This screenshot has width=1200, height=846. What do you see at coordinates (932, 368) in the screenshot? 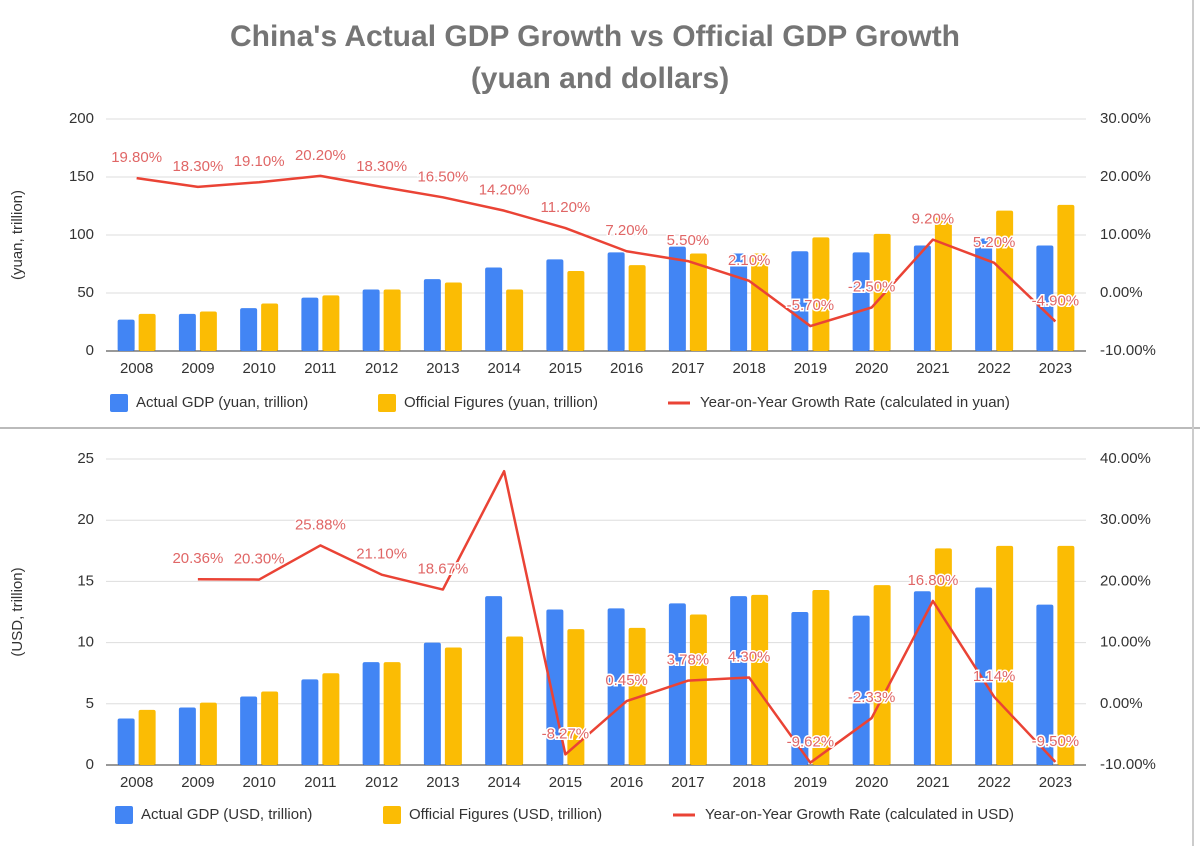
I see `x-tick-label: 2021` at bounding box center [932, 368].